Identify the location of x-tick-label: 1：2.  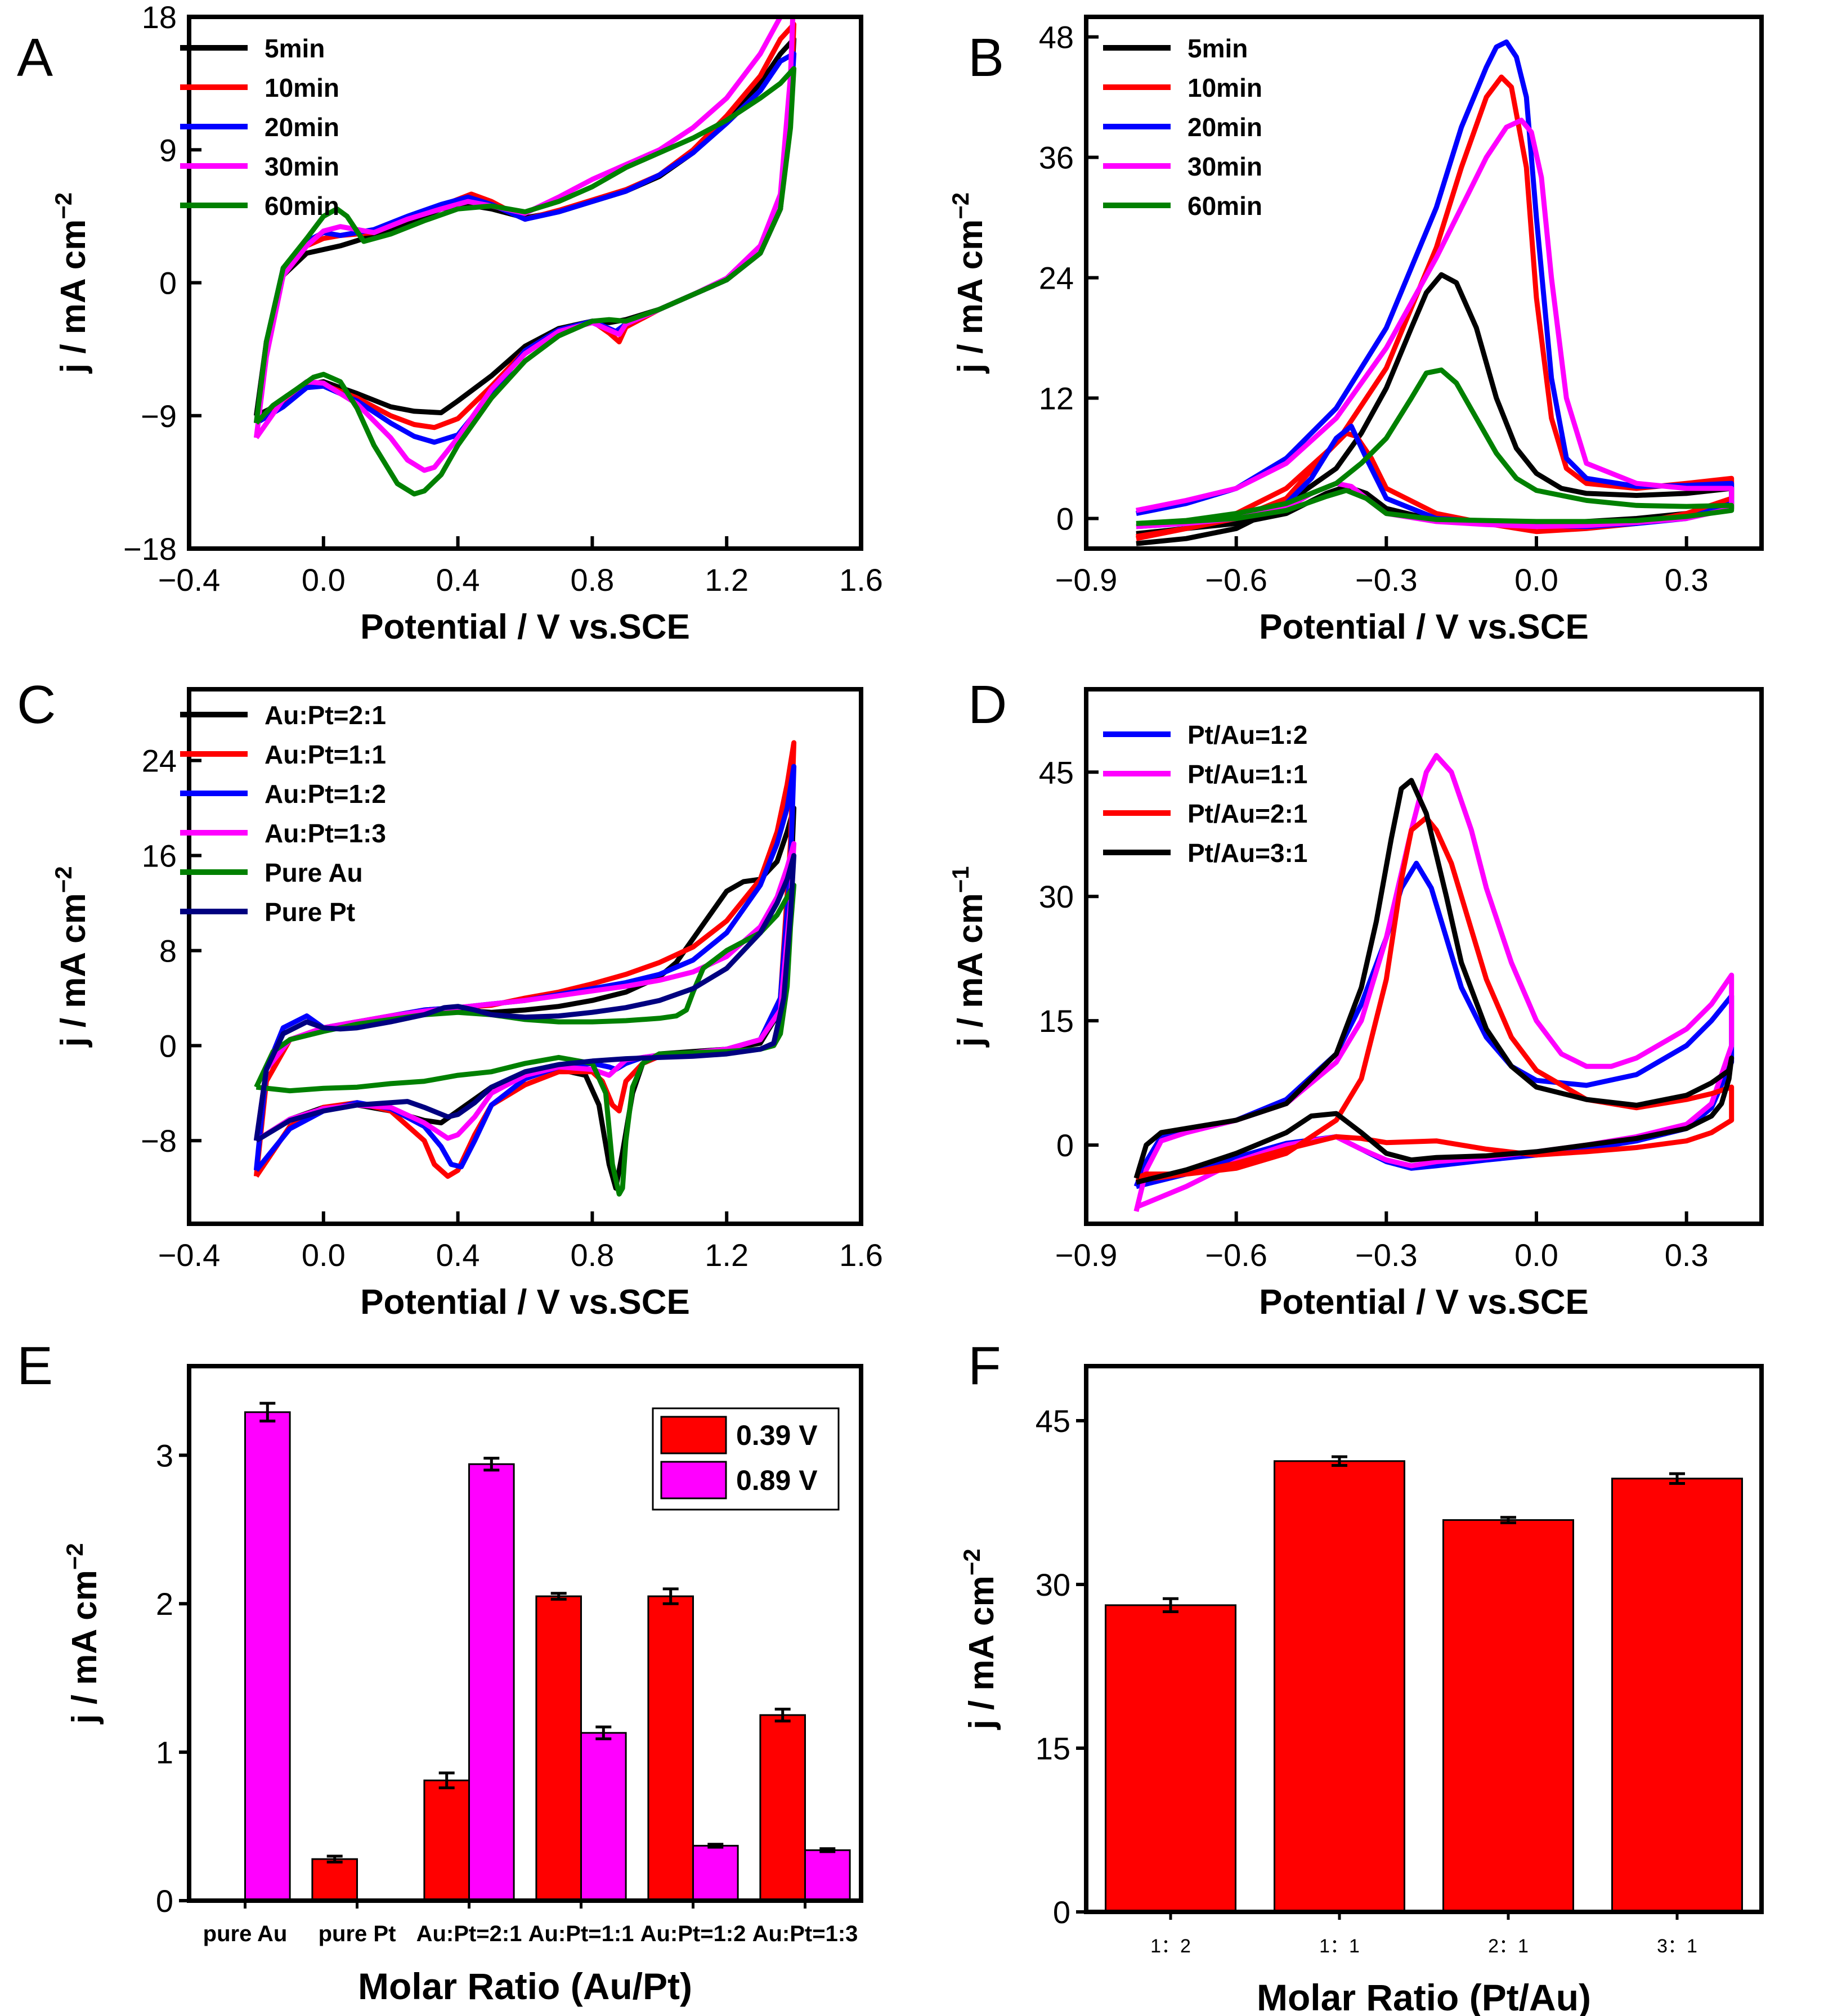
(1171, 1946).